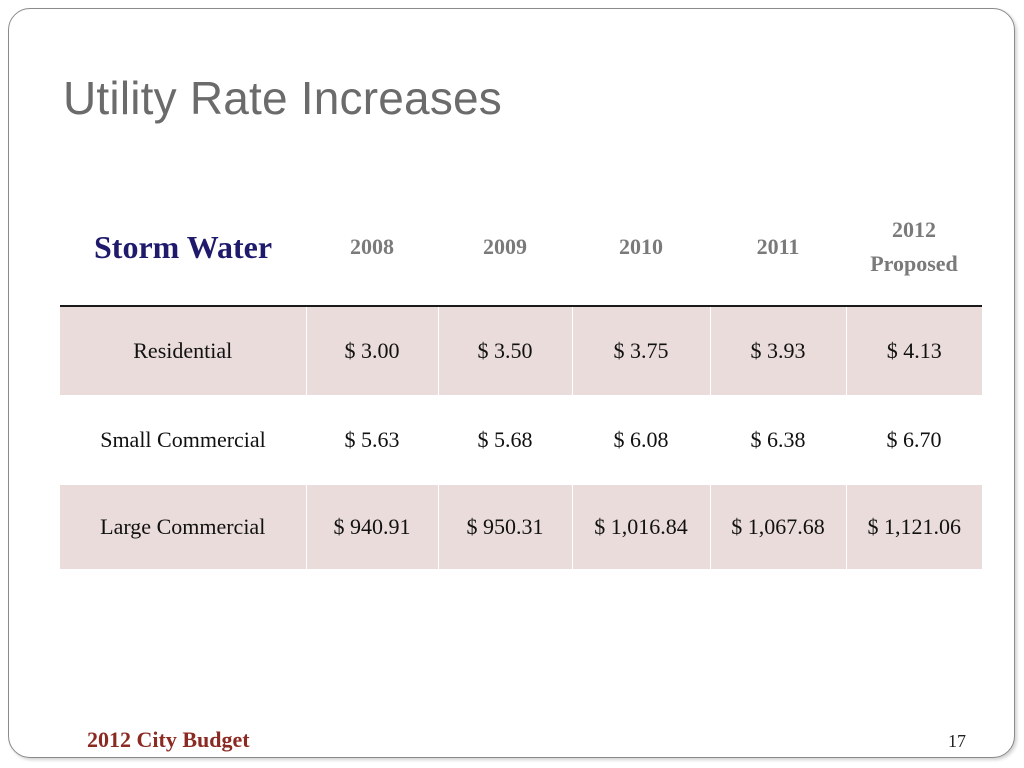 This screenshot has height=768, width=1024. I want to click on column-header-2008: 2008, so click(372, 251).